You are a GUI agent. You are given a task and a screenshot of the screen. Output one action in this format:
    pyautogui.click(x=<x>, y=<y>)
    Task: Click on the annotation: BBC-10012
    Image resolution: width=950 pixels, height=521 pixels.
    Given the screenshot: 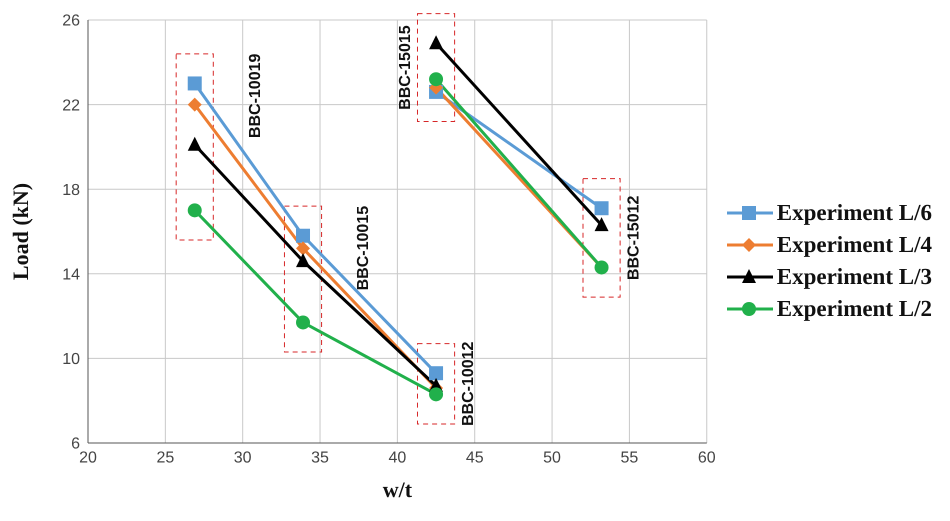 What is the action you would take?
    pyautogui.click(x=469, y=383)
    